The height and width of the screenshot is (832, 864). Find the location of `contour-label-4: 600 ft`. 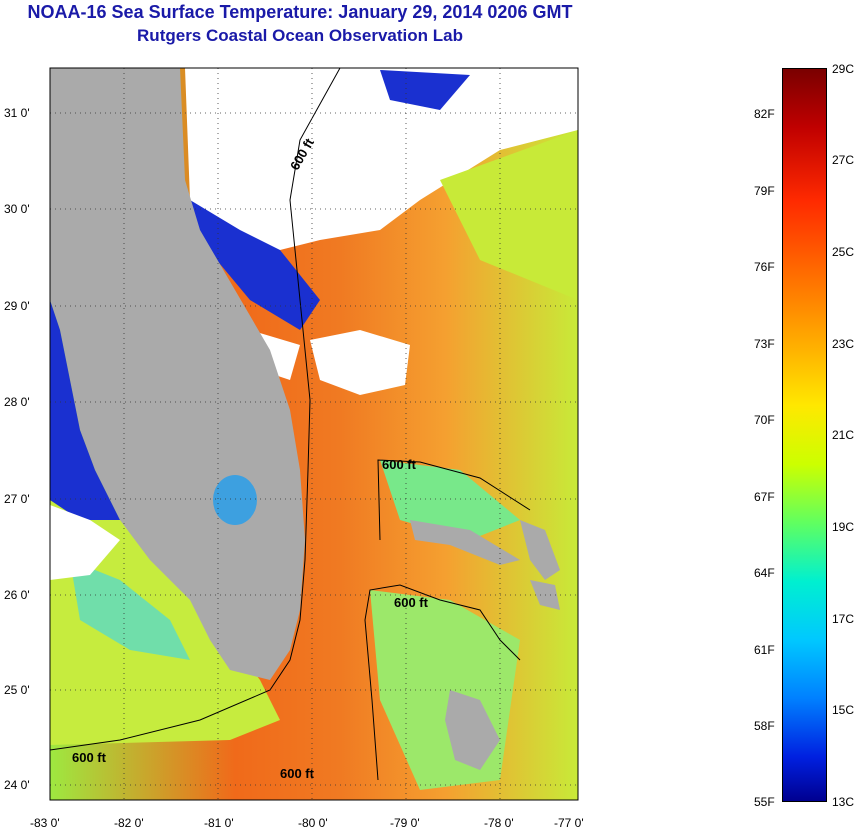

contour-label-4: 600 ft is located at coordinates (89, 757).